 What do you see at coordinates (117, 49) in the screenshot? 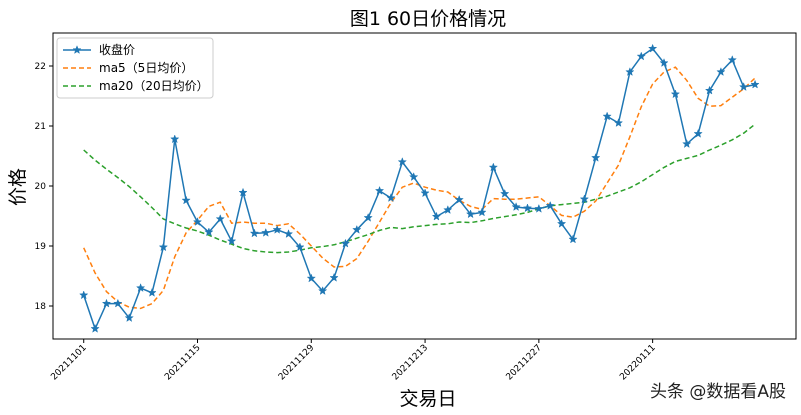
I see `legend-label-0: 收盘价` at bounding box center [117, 49].